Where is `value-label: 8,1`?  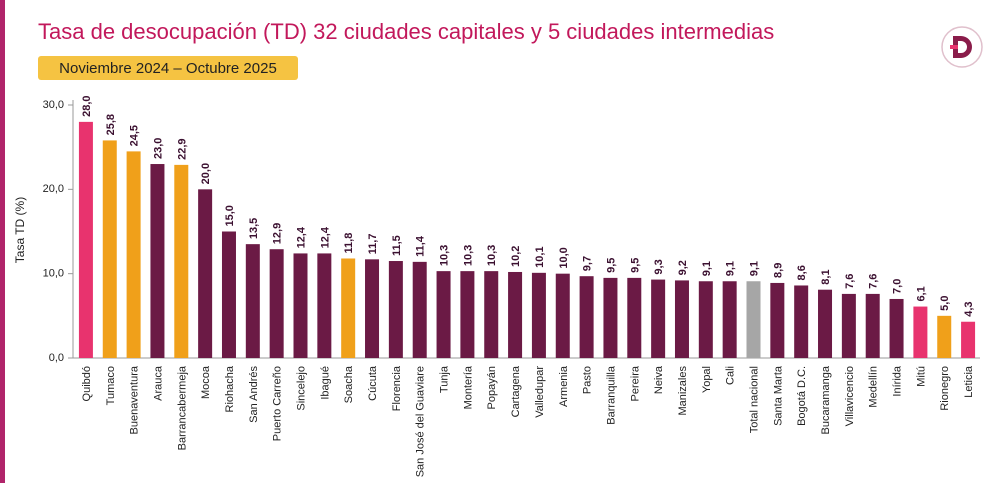
value-label: 8,1 is located at coordinates (826, 276).